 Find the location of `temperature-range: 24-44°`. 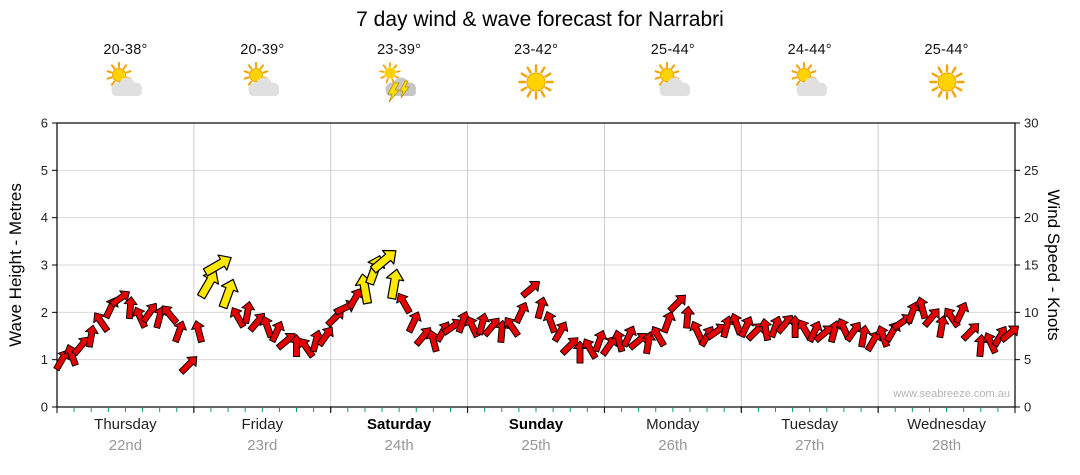

temperature-range: 24-44° is located at coordinates (809, 50).